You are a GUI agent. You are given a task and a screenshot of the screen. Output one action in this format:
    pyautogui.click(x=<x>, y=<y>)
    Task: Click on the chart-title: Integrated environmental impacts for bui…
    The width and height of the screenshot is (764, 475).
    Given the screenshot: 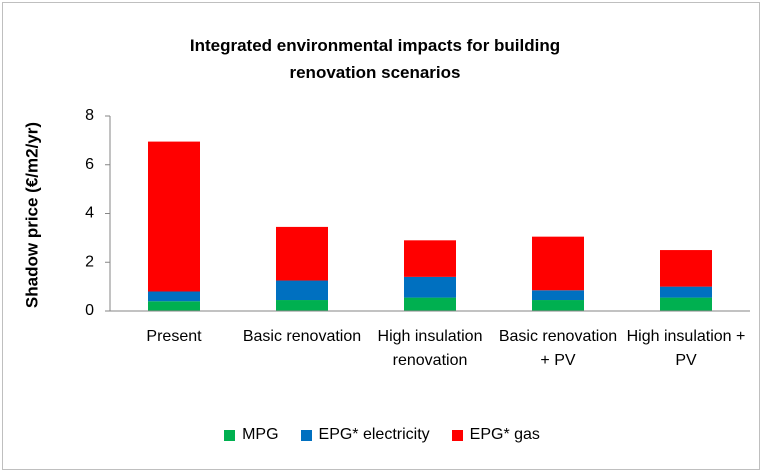 What is the action you would take?
    pyautogui.click(x=375, y=59)
    